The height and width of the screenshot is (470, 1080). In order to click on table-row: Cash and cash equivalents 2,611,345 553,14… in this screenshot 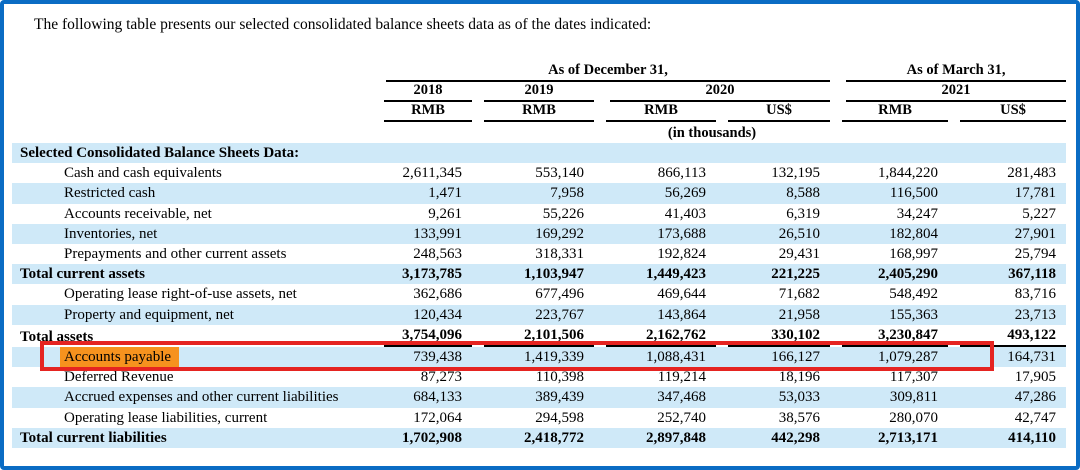, I will do `click(539, 173)`.